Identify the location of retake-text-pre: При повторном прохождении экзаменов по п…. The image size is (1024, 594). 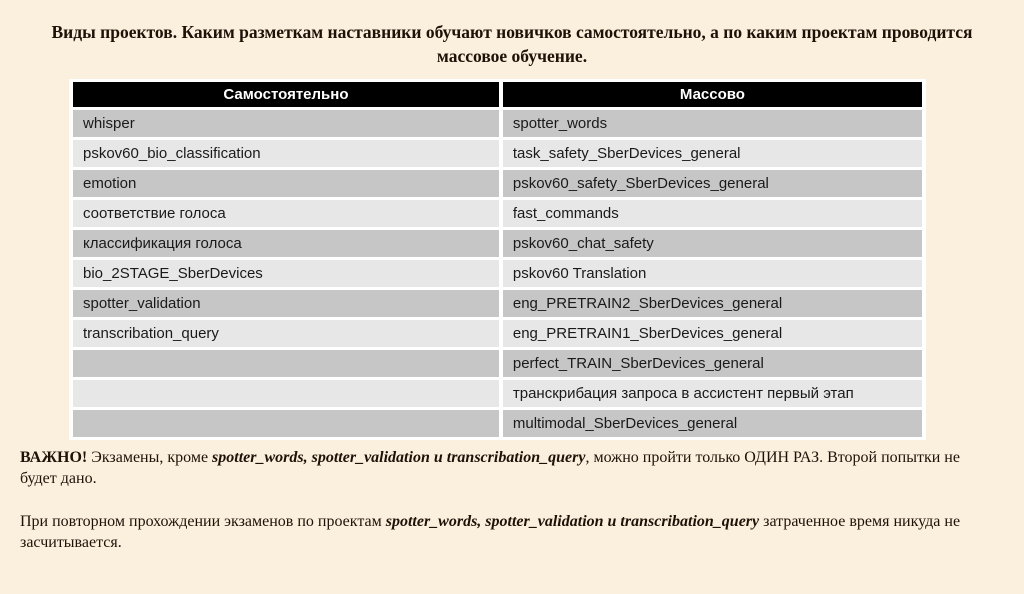
(203, 522).